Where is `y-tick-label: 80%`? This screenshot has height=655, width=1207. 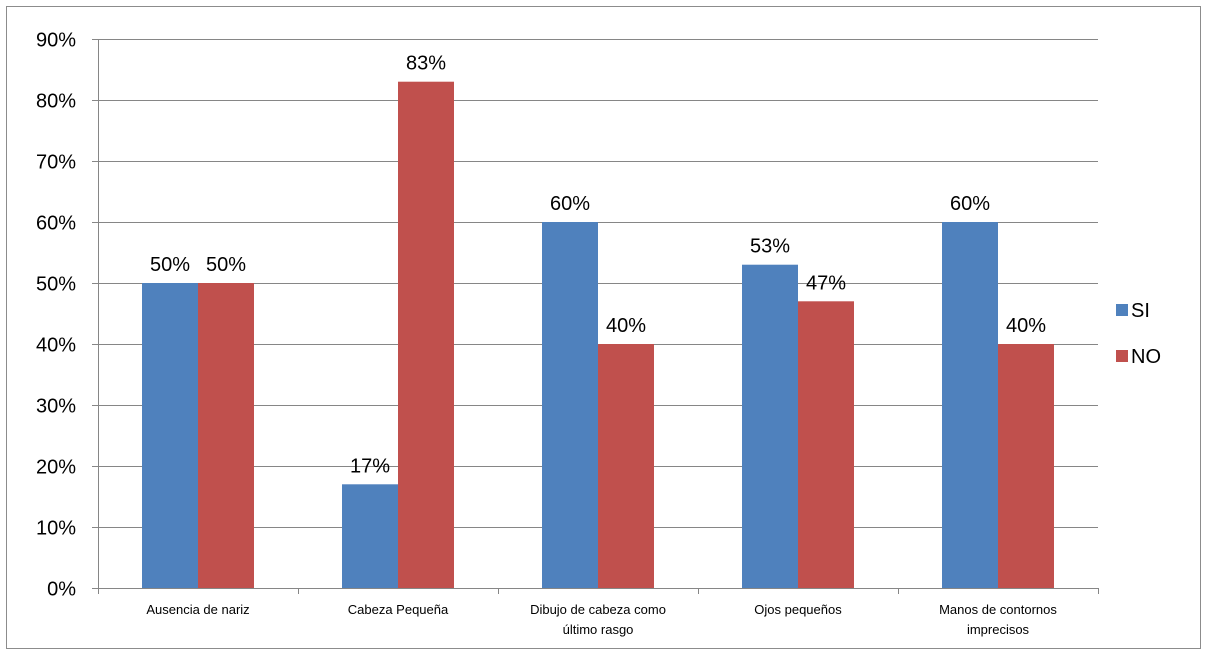
y-tick-label: 80% is located at coordinates (56, 102).